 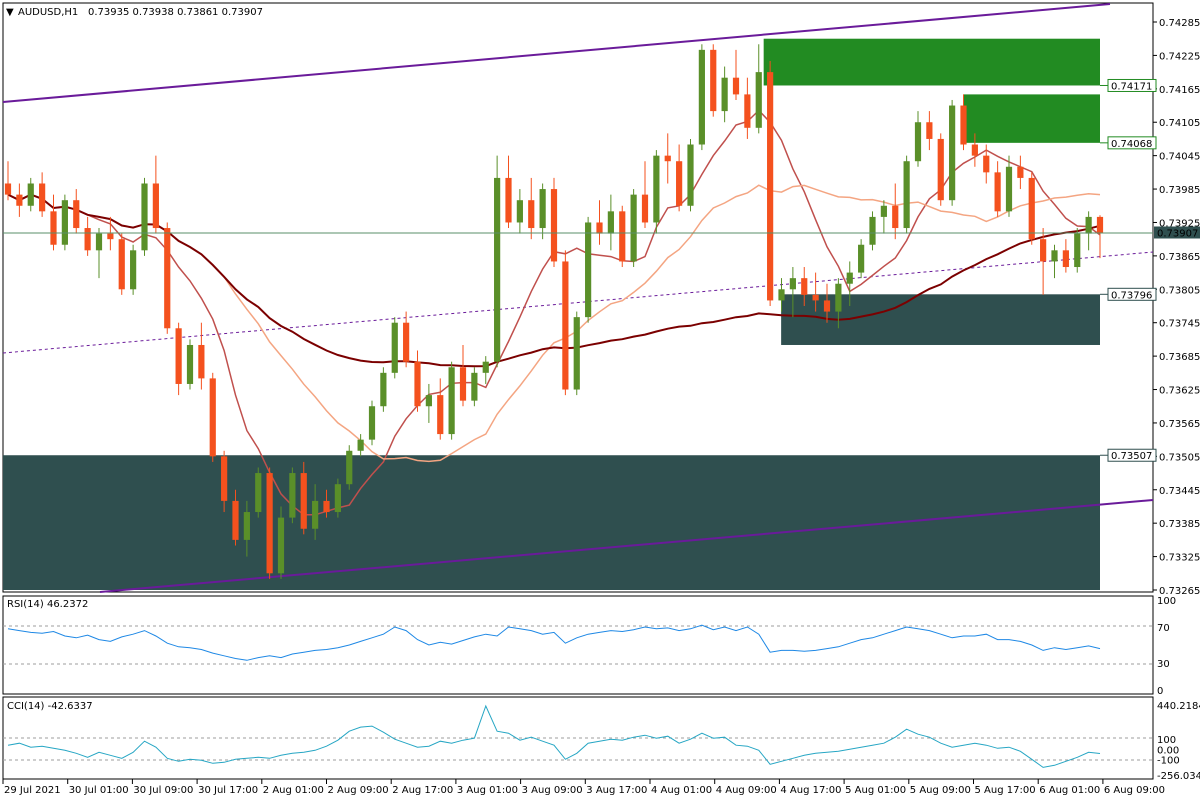 I want to click on price-tick-label: 0.73265, so click(x=1179, y=591).